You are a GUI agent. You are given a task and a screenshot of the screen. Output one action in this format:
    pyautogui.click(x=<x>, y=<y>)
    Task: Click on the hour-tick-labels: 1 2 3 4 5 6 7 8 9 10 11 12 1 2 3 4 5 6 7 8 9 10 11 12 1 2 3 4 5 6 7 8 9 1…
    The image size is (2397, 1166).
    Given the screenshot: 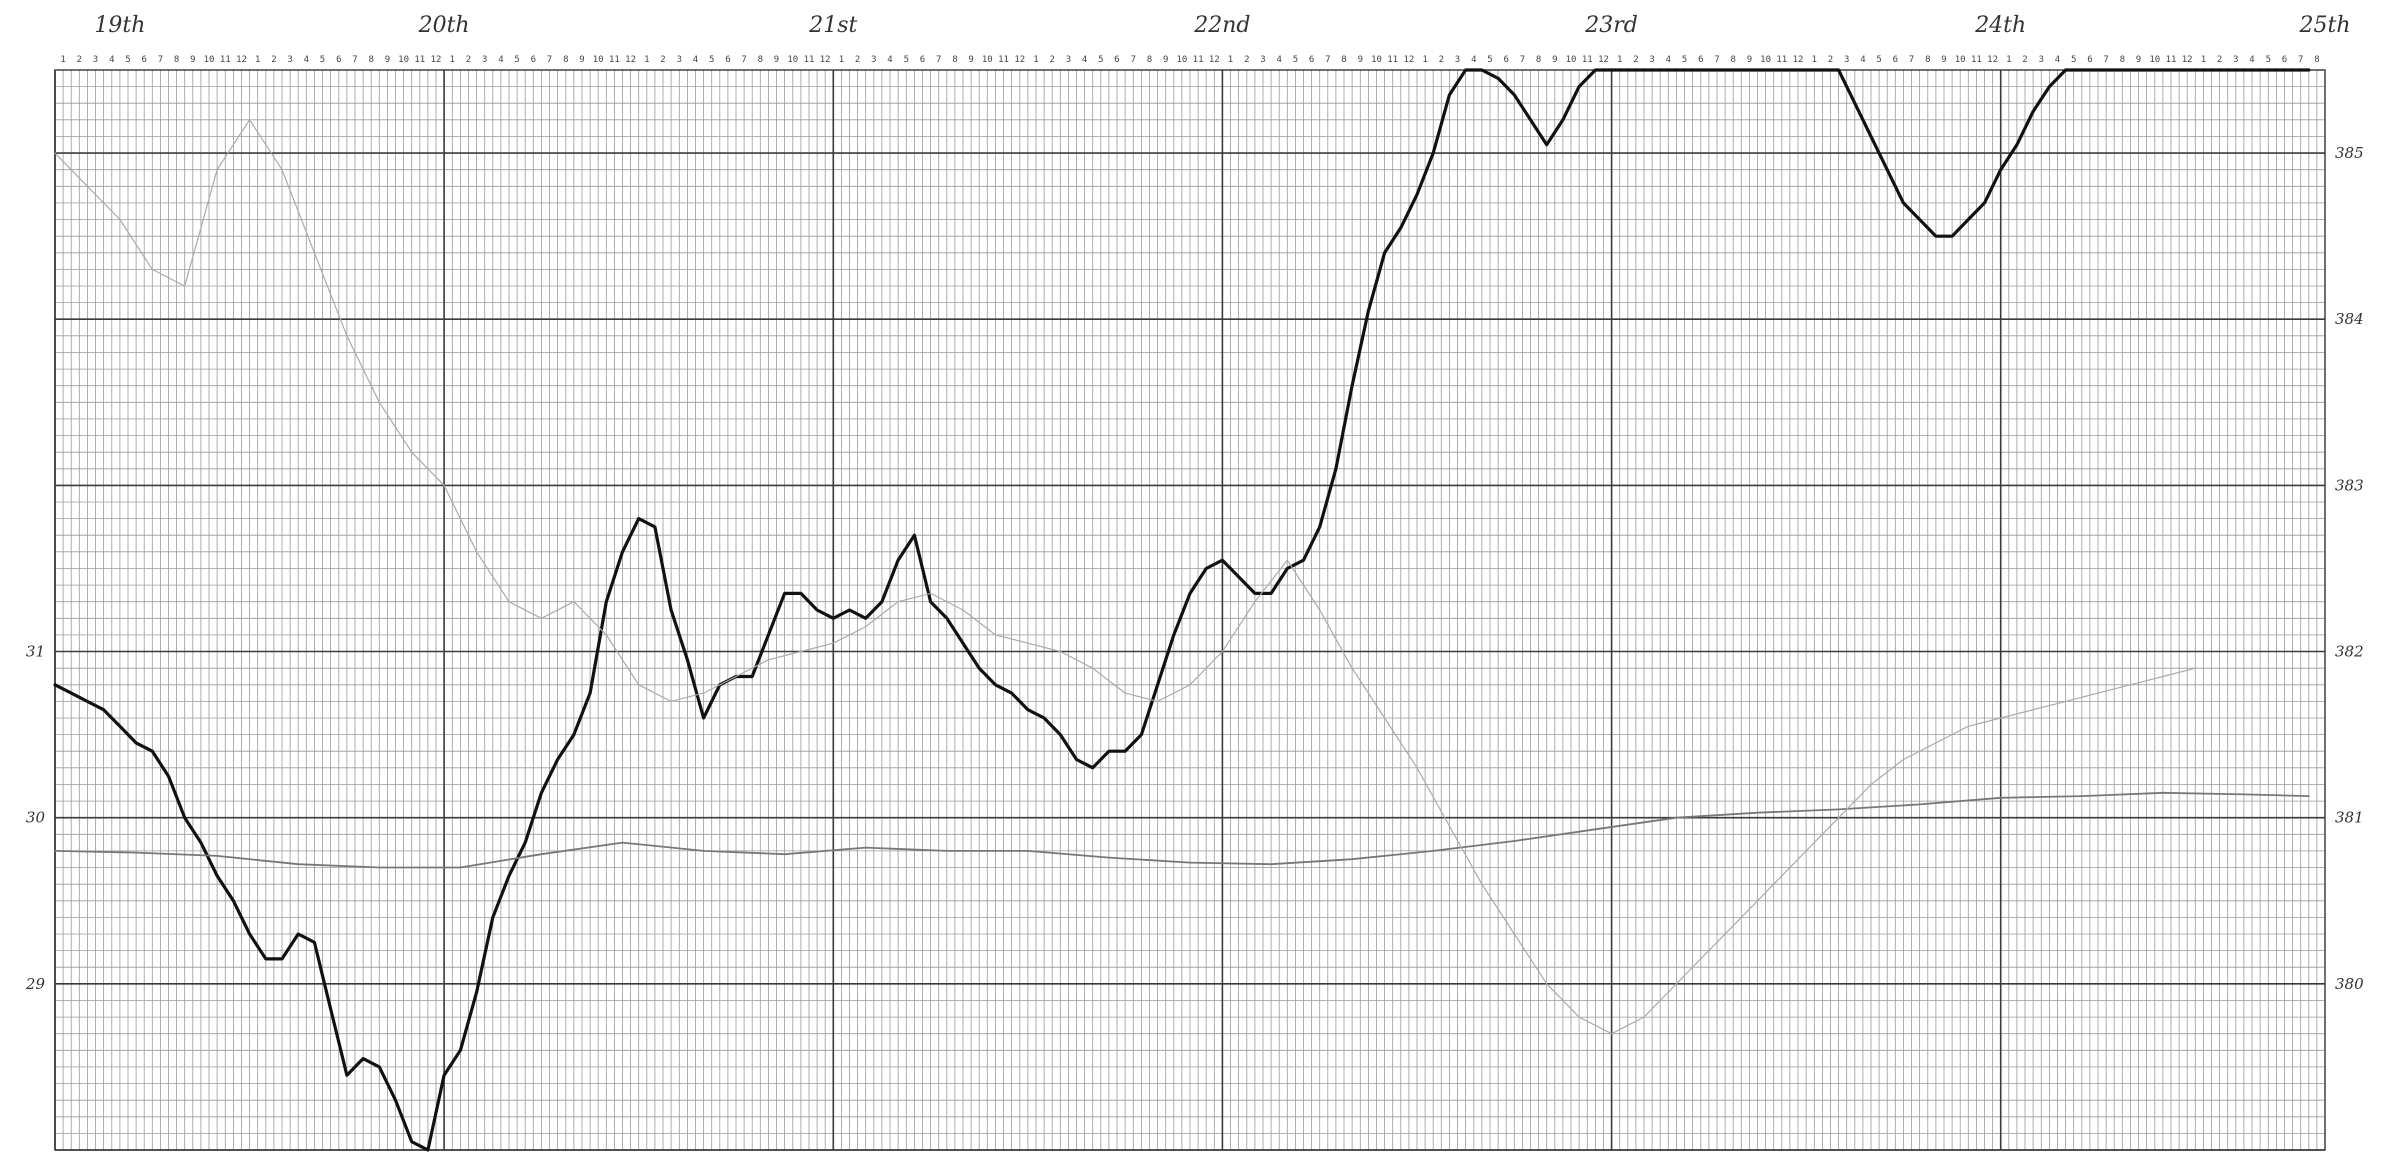 What is the action you would take?
    pyautogui.click(x=1189, y=60)
    